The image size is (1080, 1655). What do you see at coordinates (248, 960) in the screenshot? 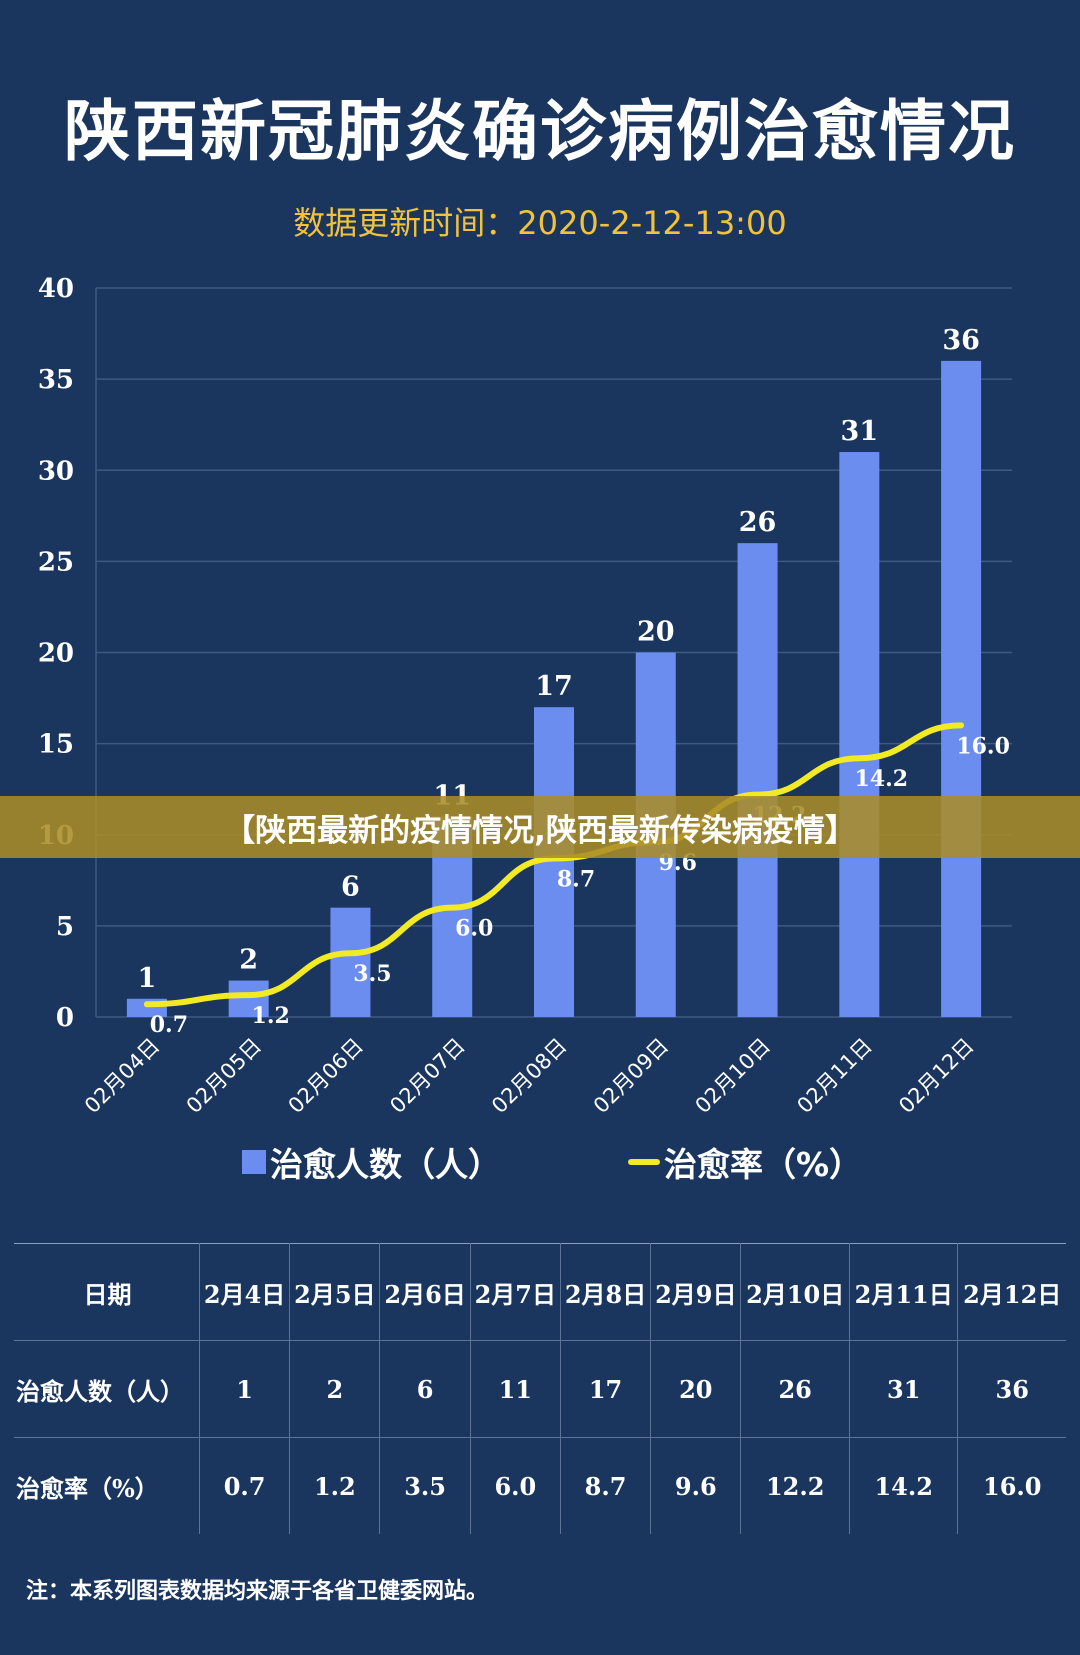
I see `bar-value-label: 2` at bounding box center [248, 960].